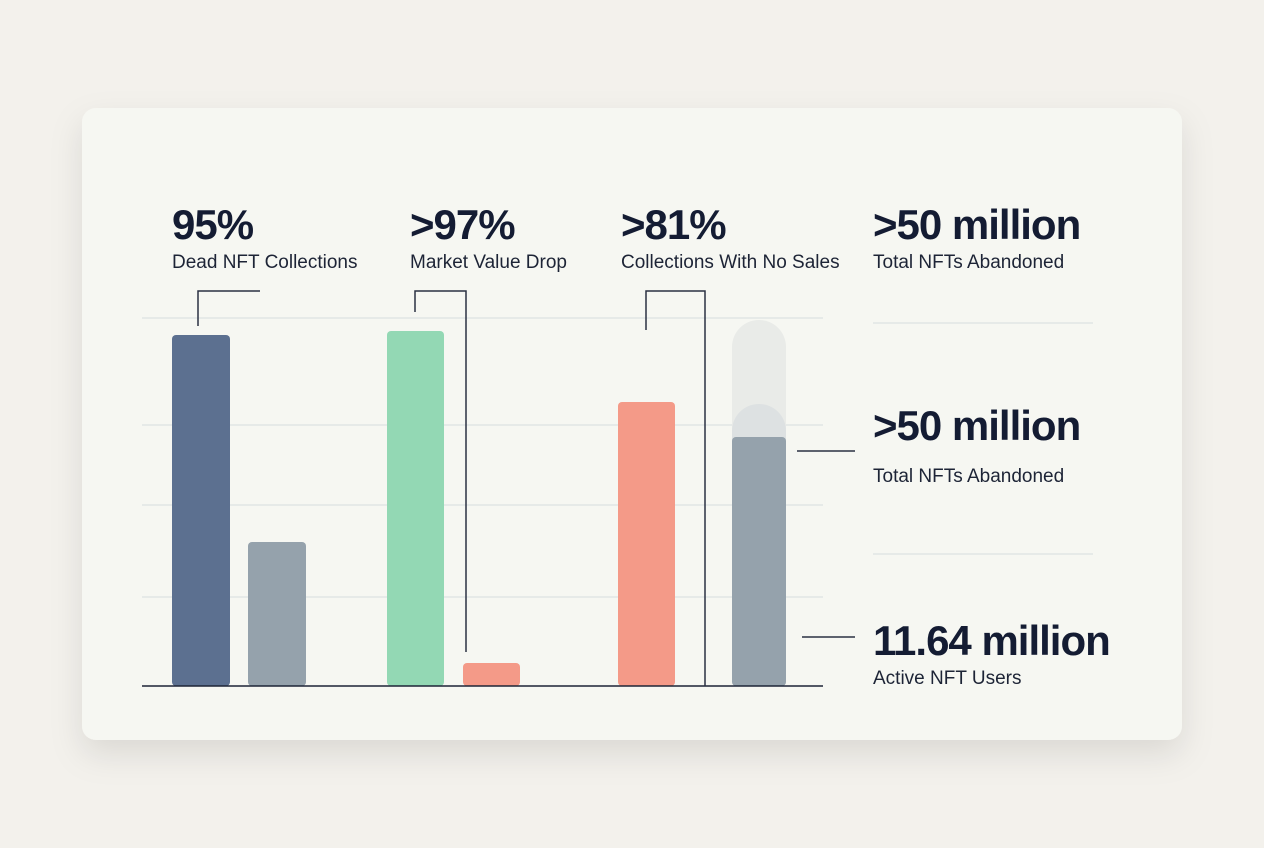 Image resolution: width=1264 pixels, height=848 pixels. What do you see at coordinates (462, 224) in the screenshot?
I see `stat-value: >97%` at bounding box center [462, 224].